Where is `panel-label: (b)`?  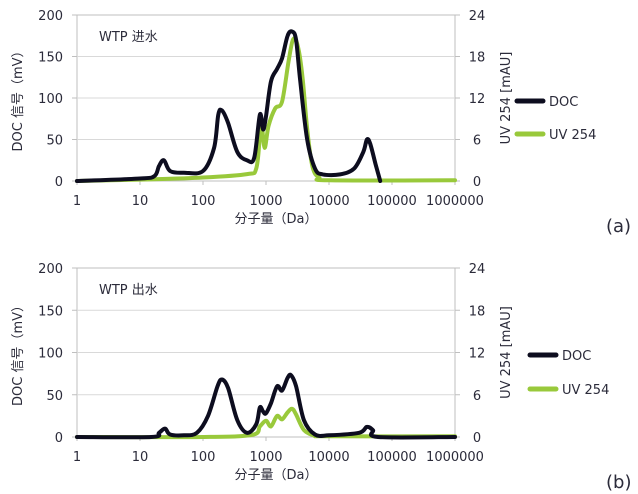 panel-label: (b) is located at coordinates (618, 482).